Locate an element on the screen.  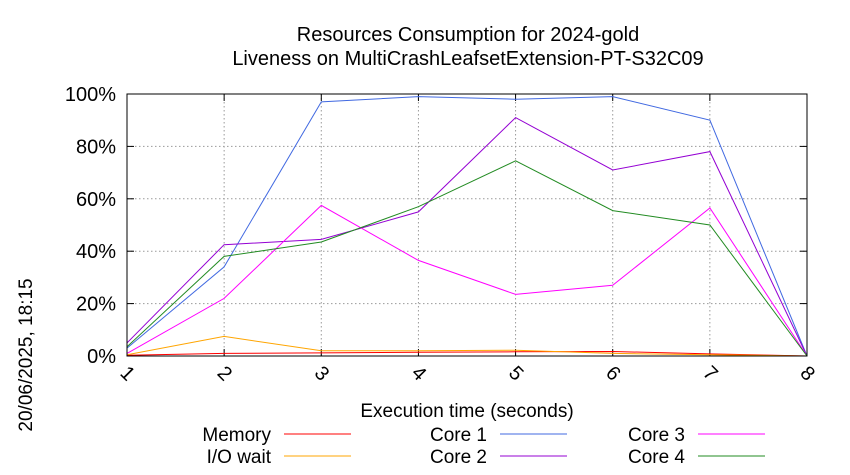
x-axis-label: Execution time (seconds) is located at coordinates (466, 411).